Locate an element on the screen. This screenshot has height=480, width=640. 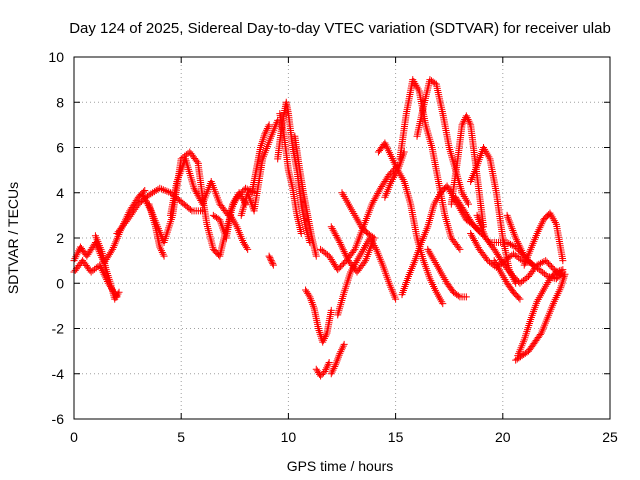
series-s11 is located at coordinates (260, 159).